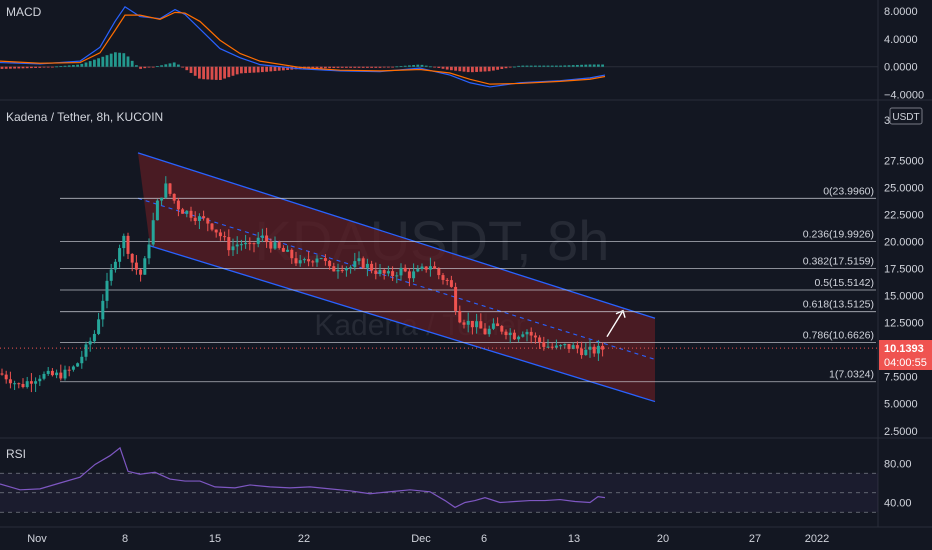 The image size is (932, 550). What do you see at coordinates (904, 270) in the screenshot?
I see `price-tick-label: 17.5000` at bounding box center [904, 270].